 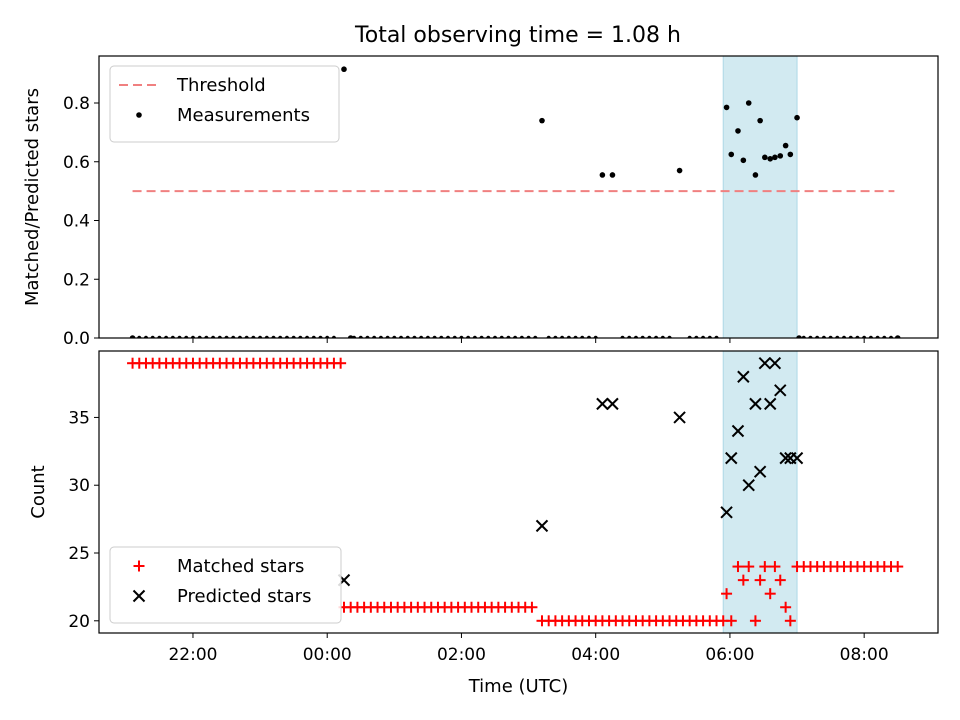 What do you see at coordinates (244, 596) in the screenshot?
I see `legend-label: Predicted stars` at bounding box center [244, 596].